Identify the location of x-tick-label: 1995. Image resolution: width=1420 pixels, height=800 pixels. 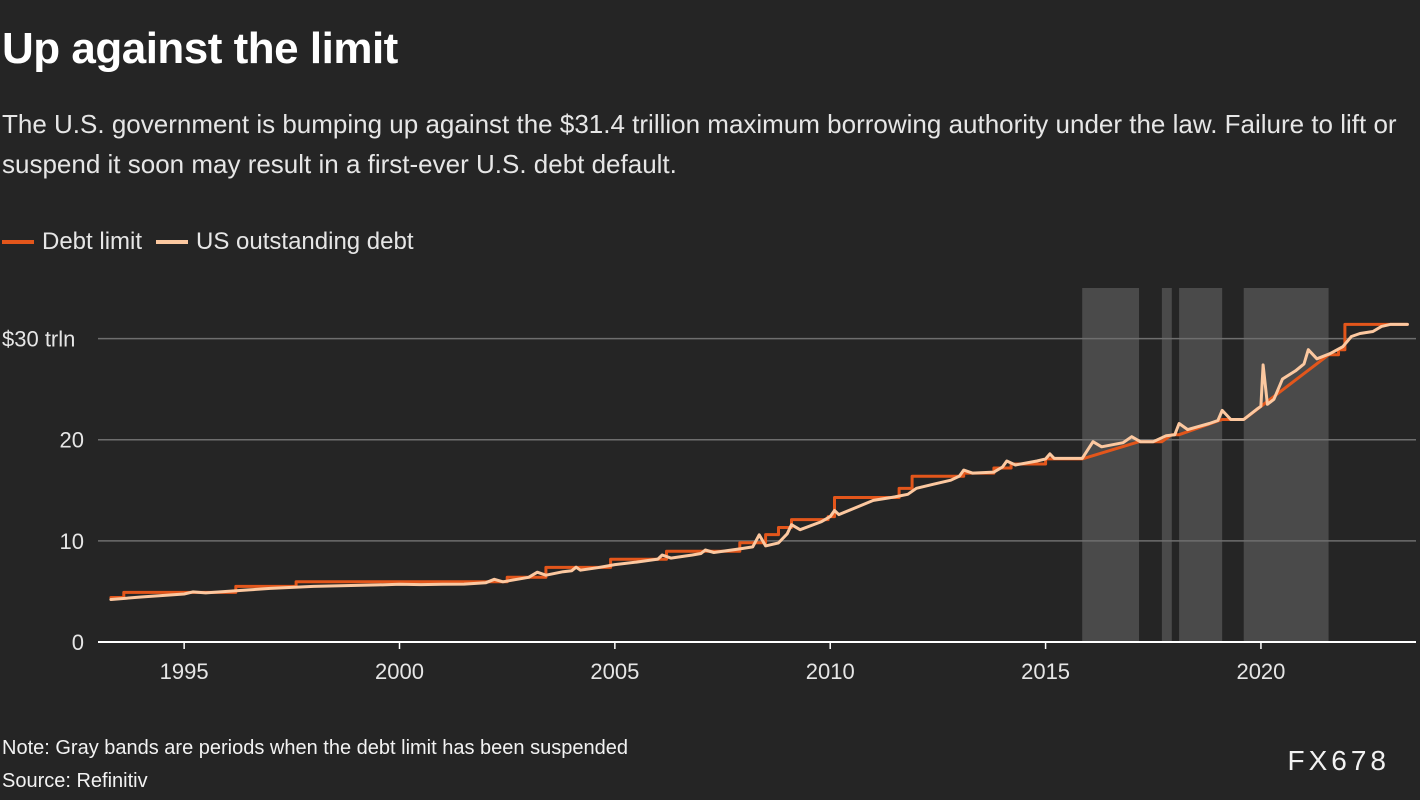
(184, 671).